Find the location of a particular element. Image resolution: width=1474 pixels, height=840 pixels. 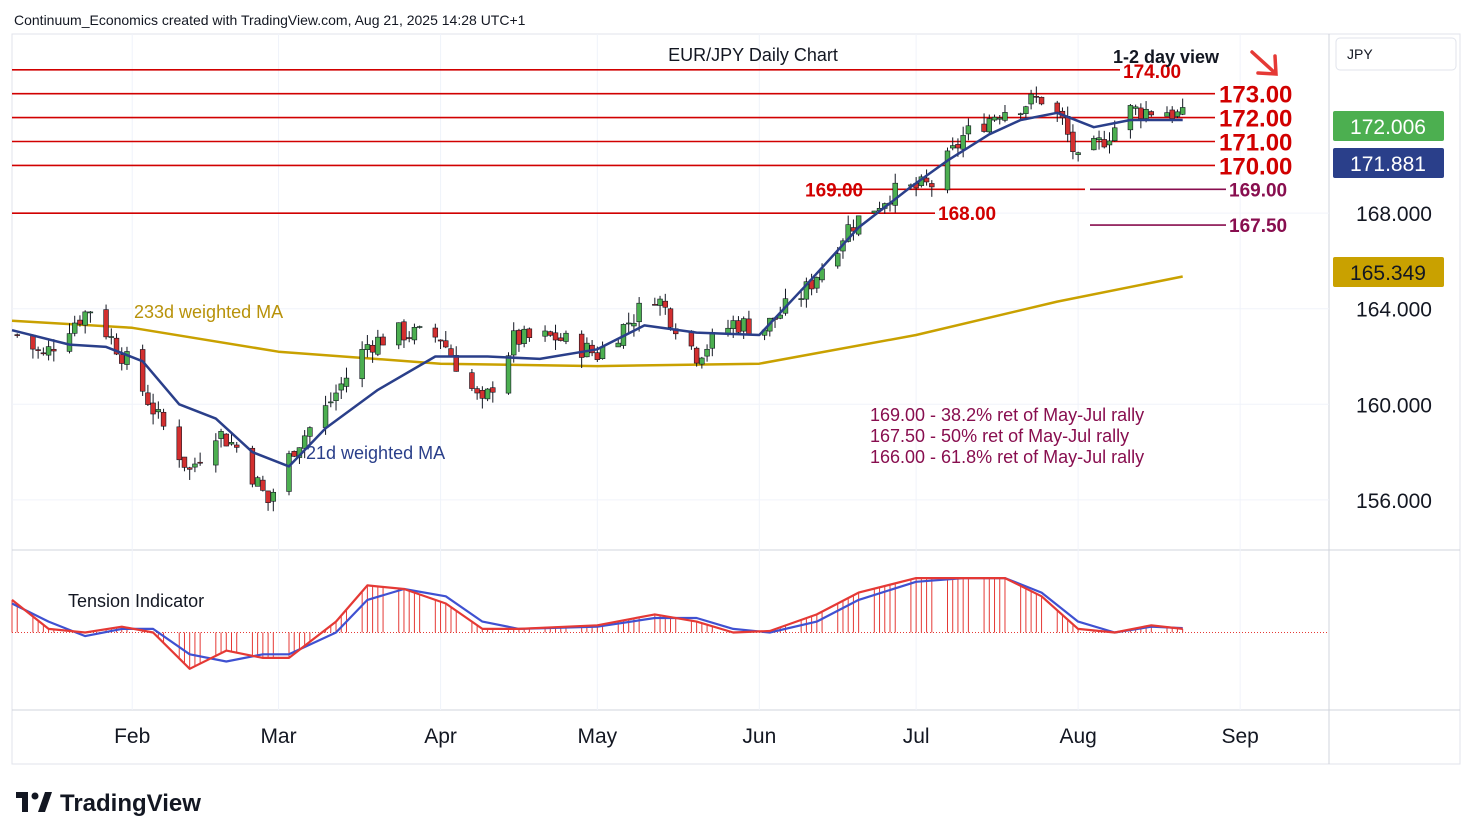

x-tick-label: Aug is located at coordinates (1077, 736).